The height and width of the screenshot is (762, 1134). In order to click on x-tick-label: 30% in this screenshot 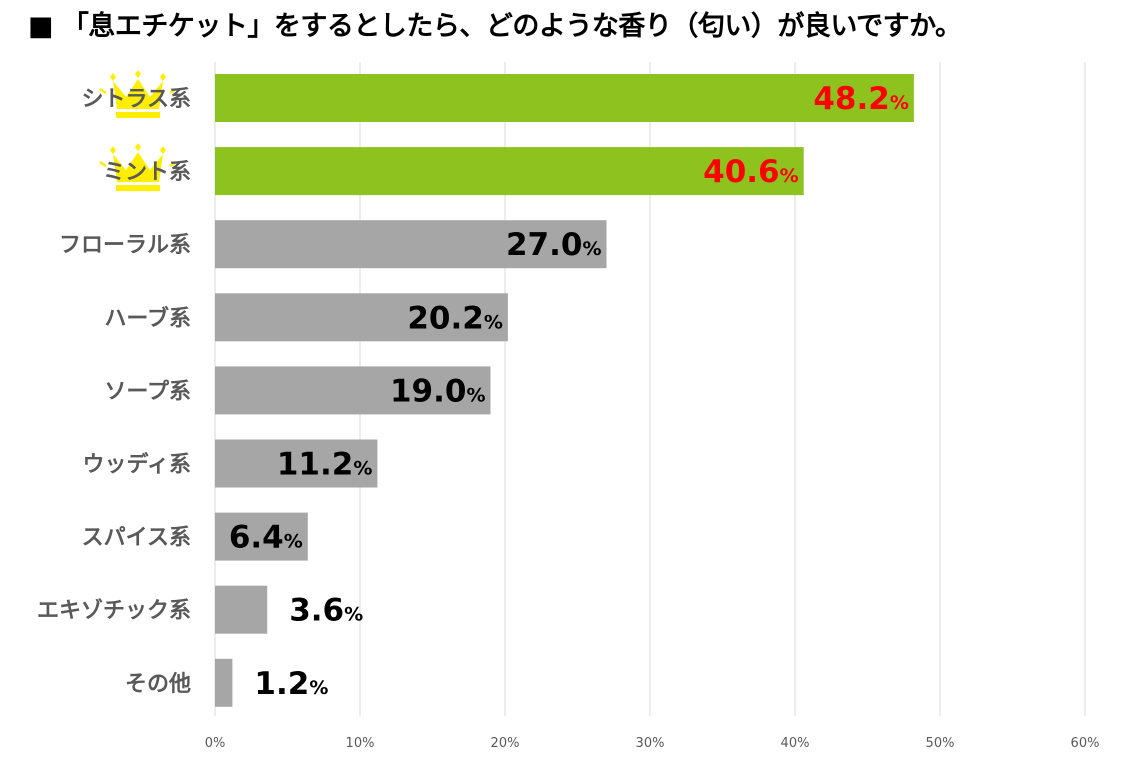, I will do `click(650, 743)`.